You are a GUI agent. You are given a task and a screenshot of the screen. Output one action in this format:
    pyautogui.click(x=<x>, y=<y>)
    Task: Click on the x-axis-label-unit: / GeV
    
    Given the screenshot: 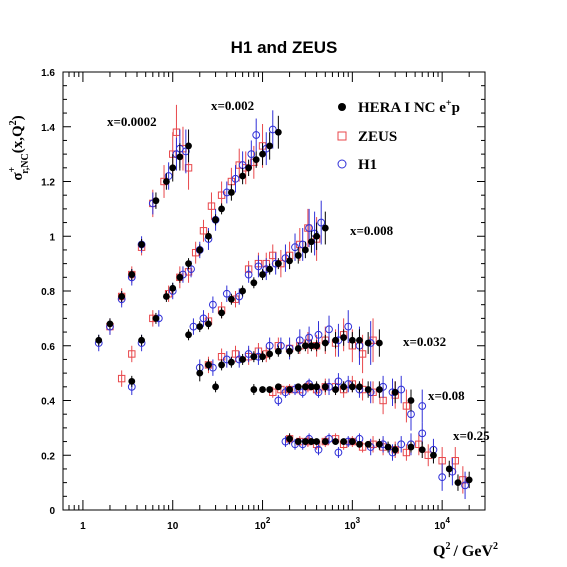 What is the action you would take?
    pyautogui.click(x=472, y=551)
    